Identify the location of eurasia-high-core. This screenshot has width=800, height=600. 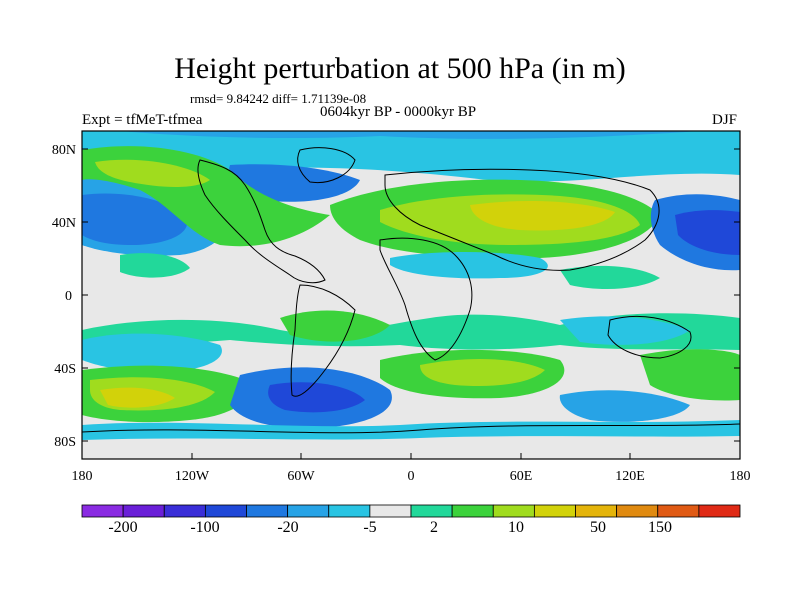
(542, 215).